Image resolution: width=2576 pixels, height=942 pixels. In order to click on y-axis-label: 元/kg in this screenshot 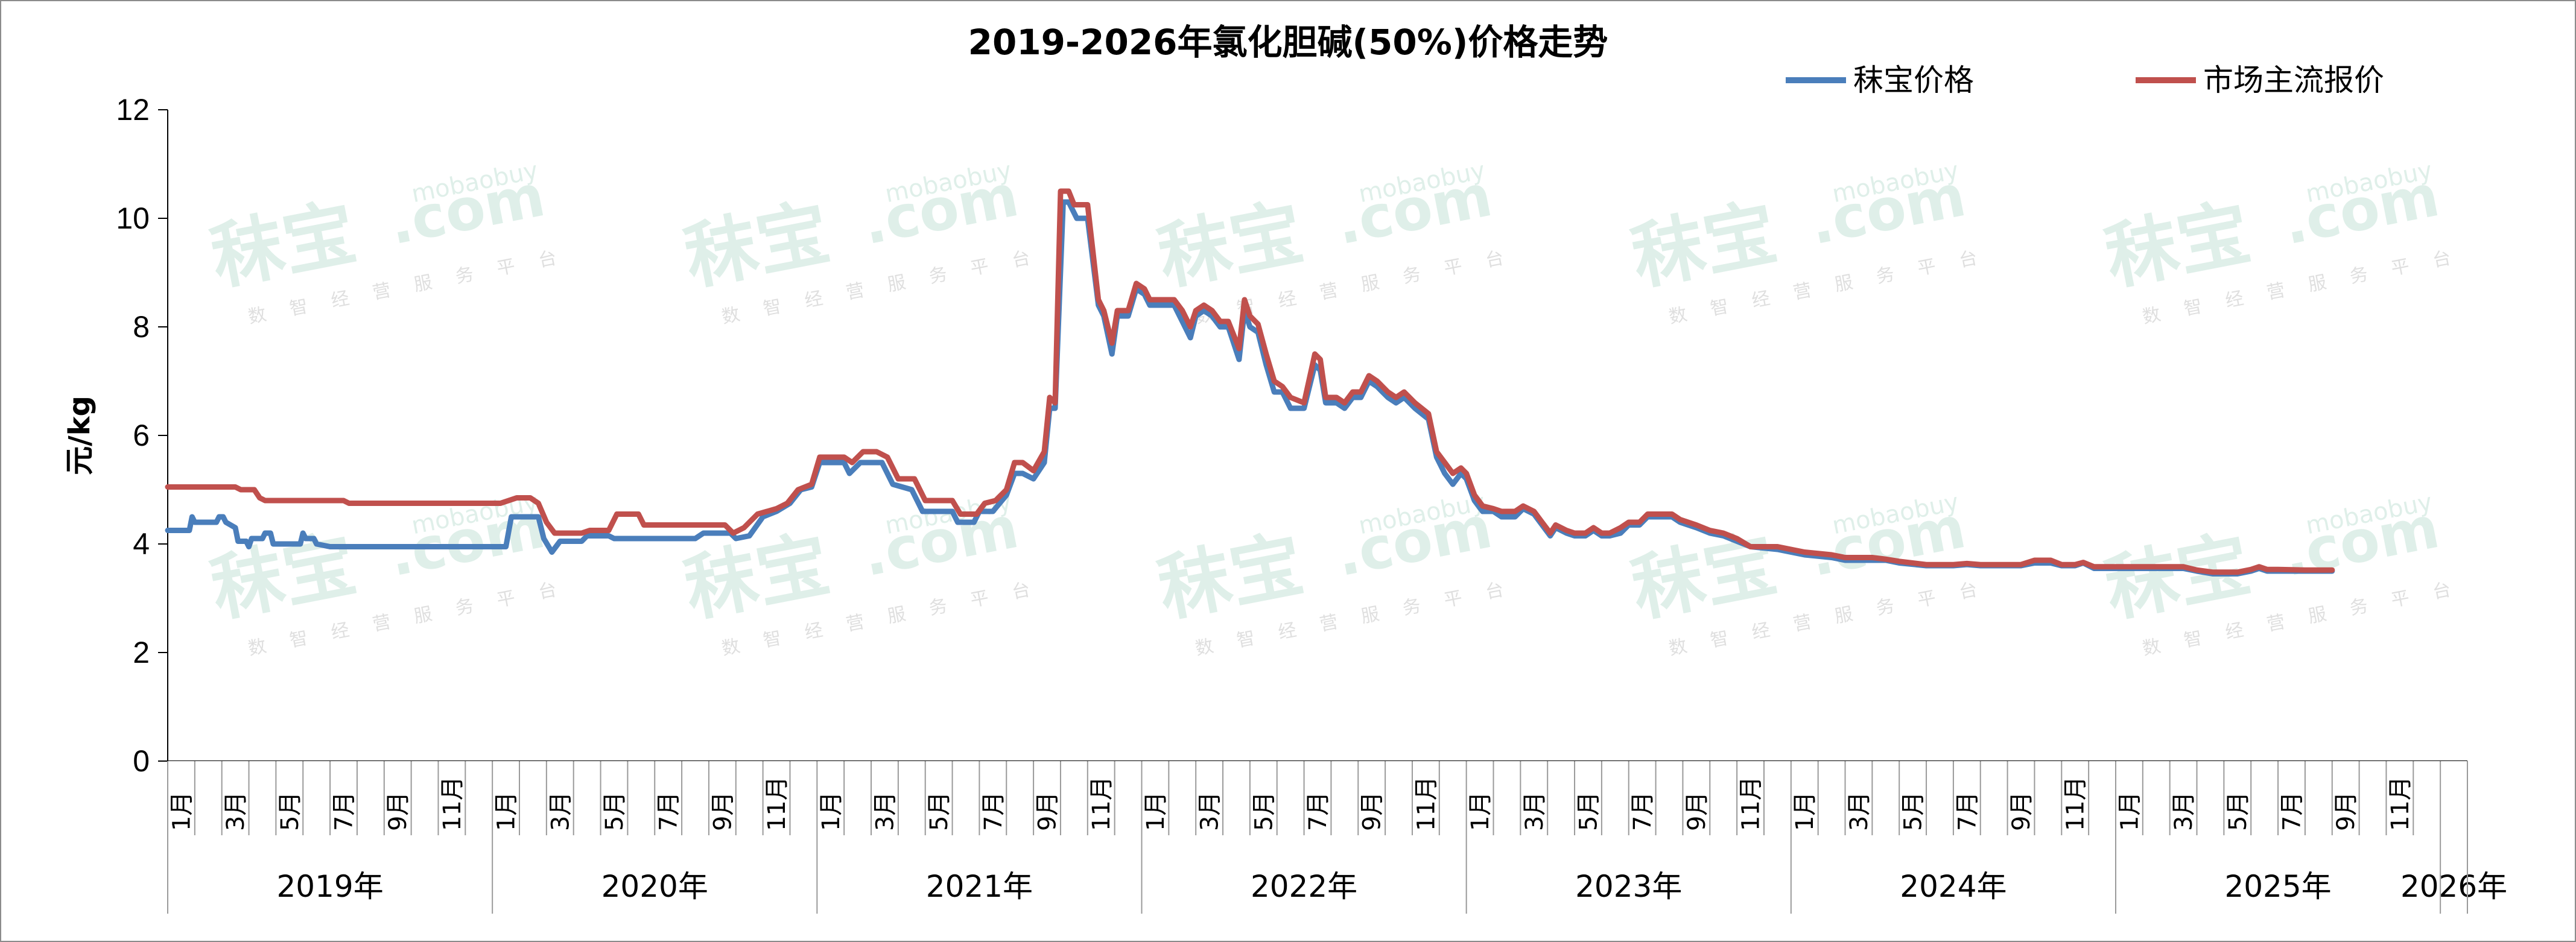, I will do `click(80, 436)`.